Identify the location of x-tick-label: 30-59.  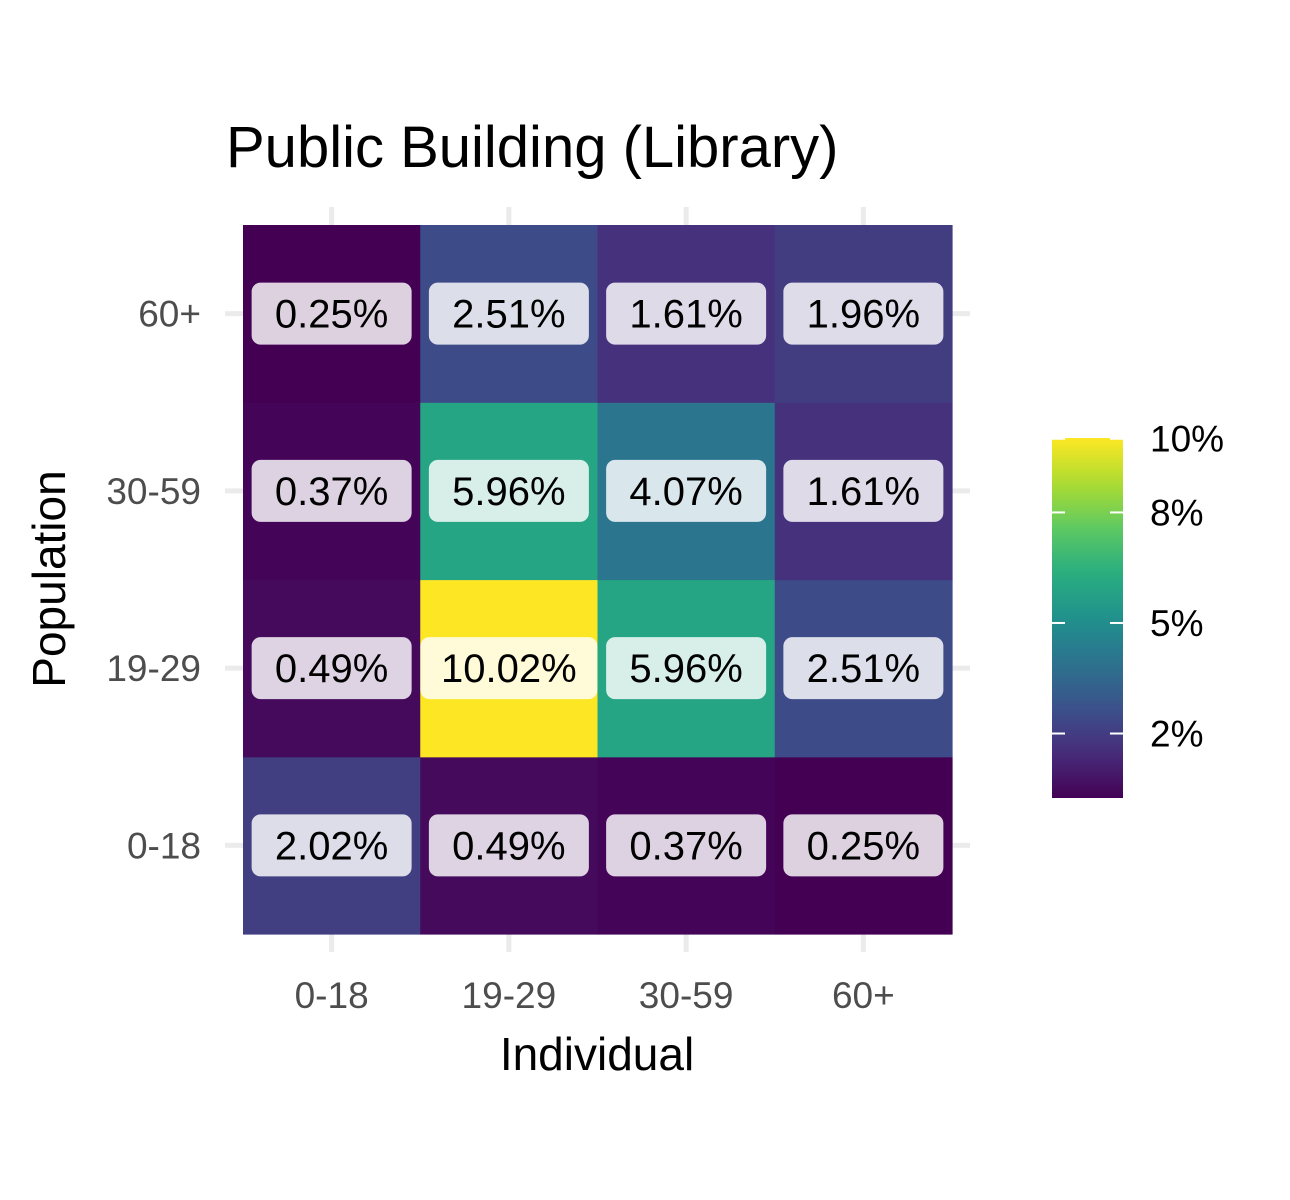
(686, 995).